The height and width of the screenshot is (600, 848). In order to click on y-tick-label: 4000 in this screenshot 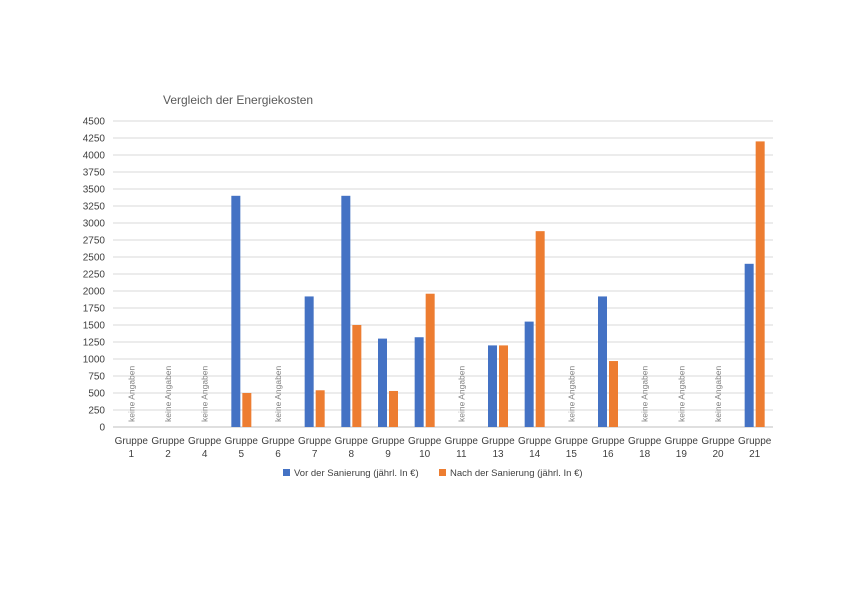, I will do `click(94, 156)`.